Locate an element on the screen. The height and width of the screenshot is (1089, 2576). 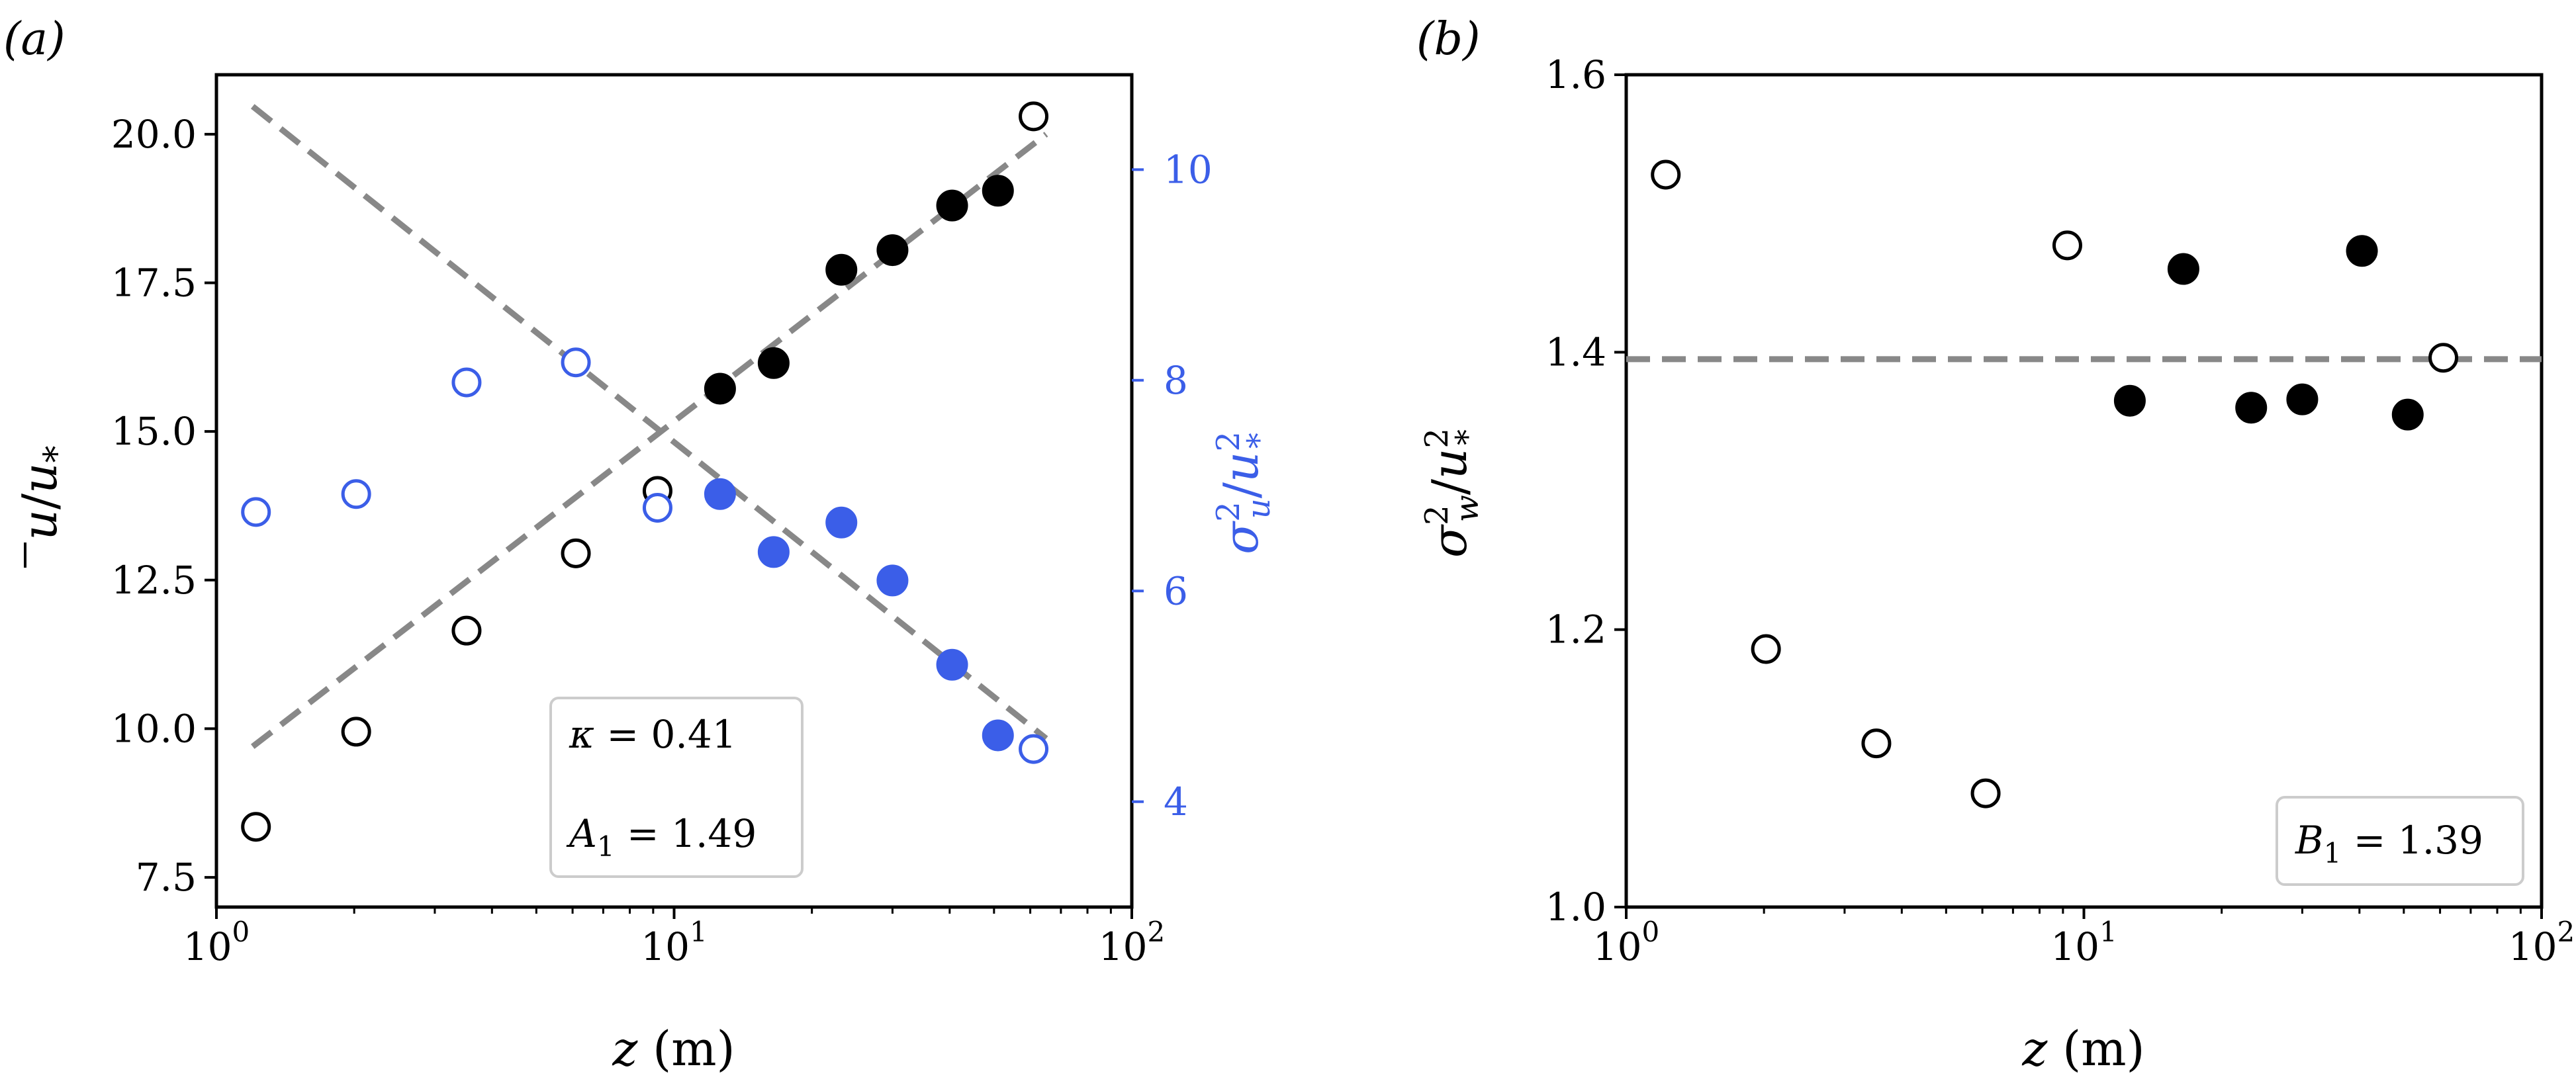
panel-b-y-tick-label: 1.2 is located at coordinates (1575, 629).